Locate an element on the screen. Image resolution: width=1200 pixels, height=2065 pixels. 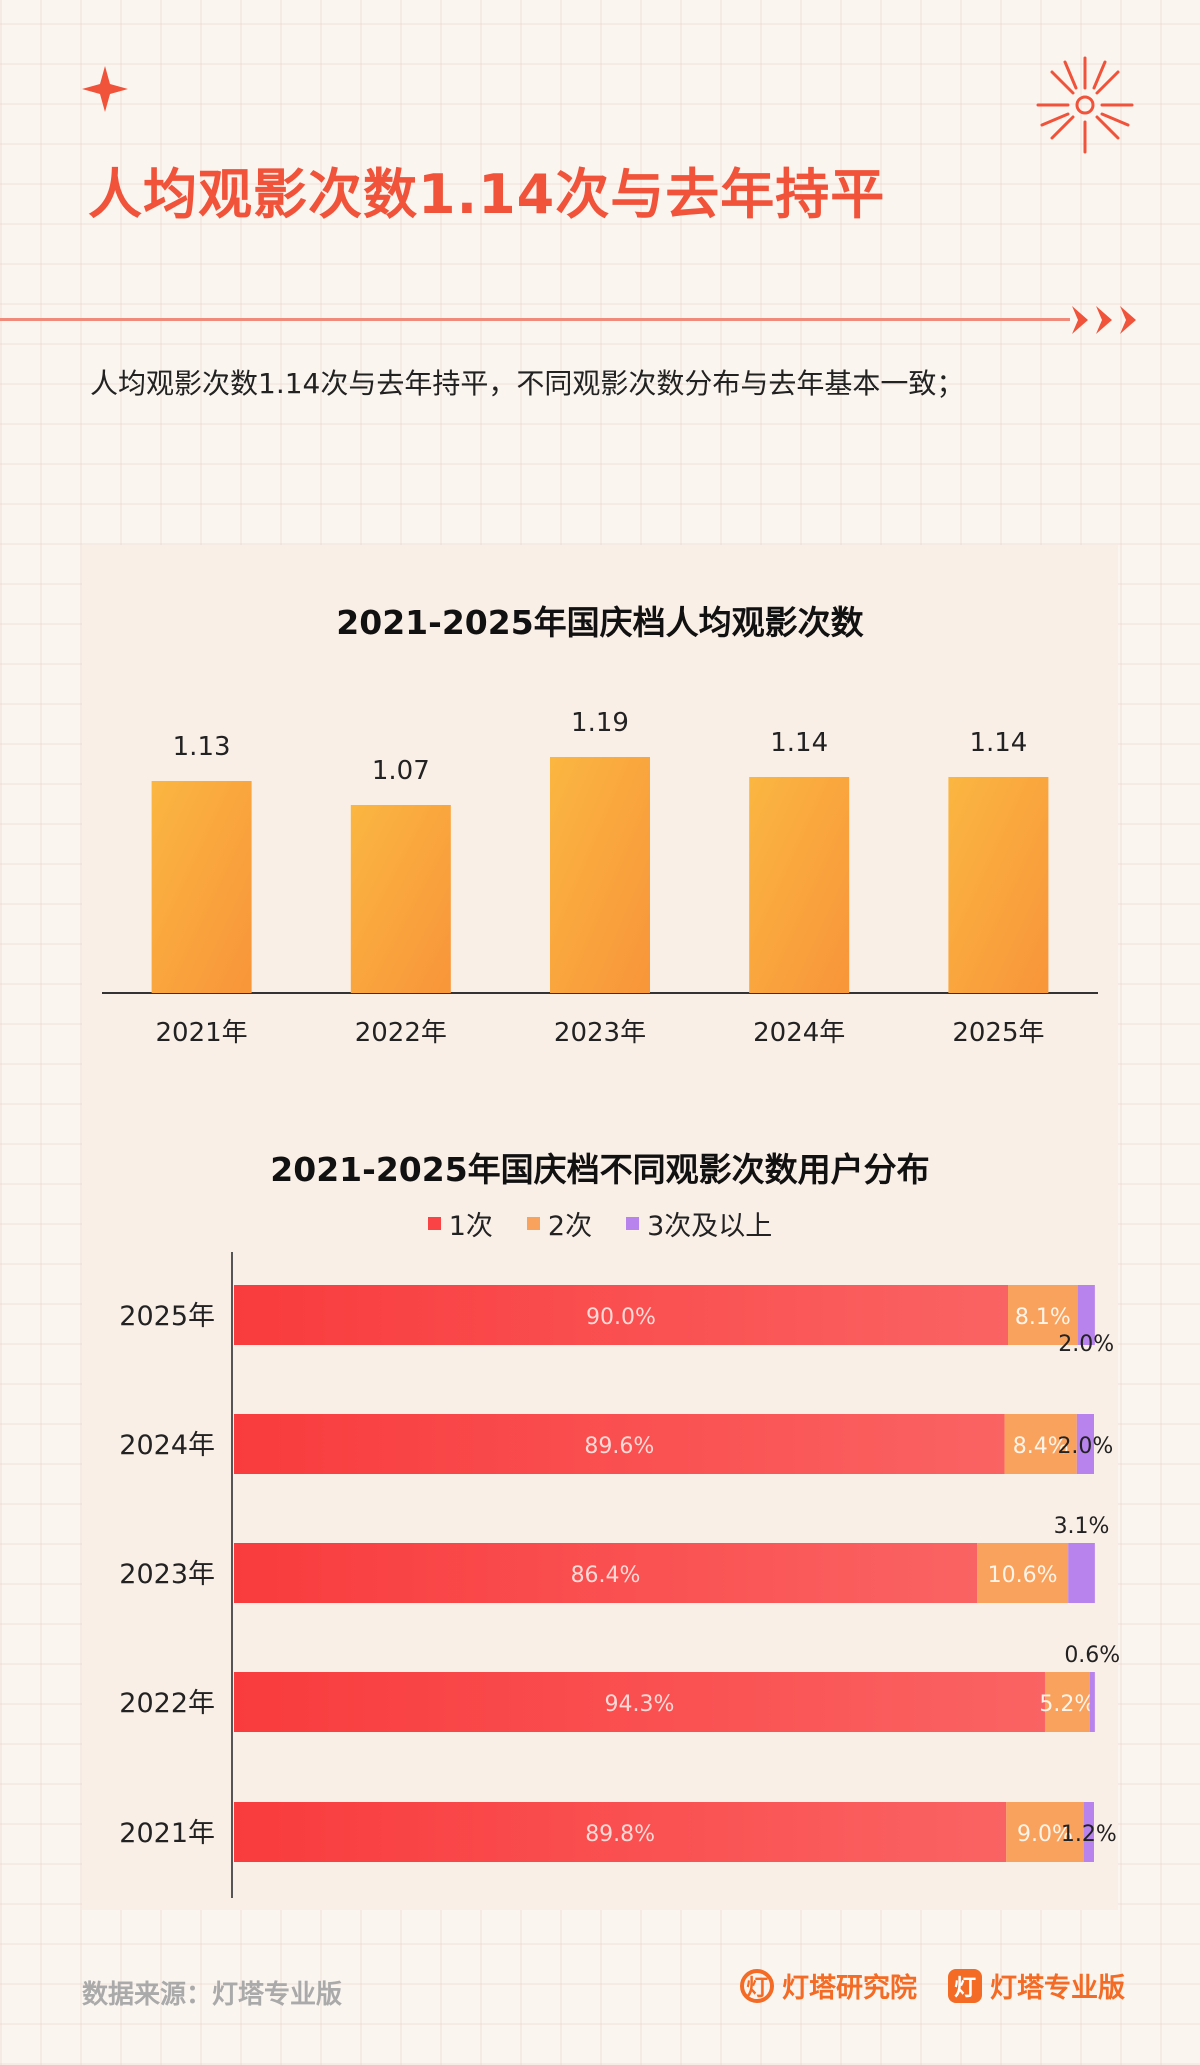
brand-pro: 灯 灯塔专业版 is located at coordinates (1036, 1985).